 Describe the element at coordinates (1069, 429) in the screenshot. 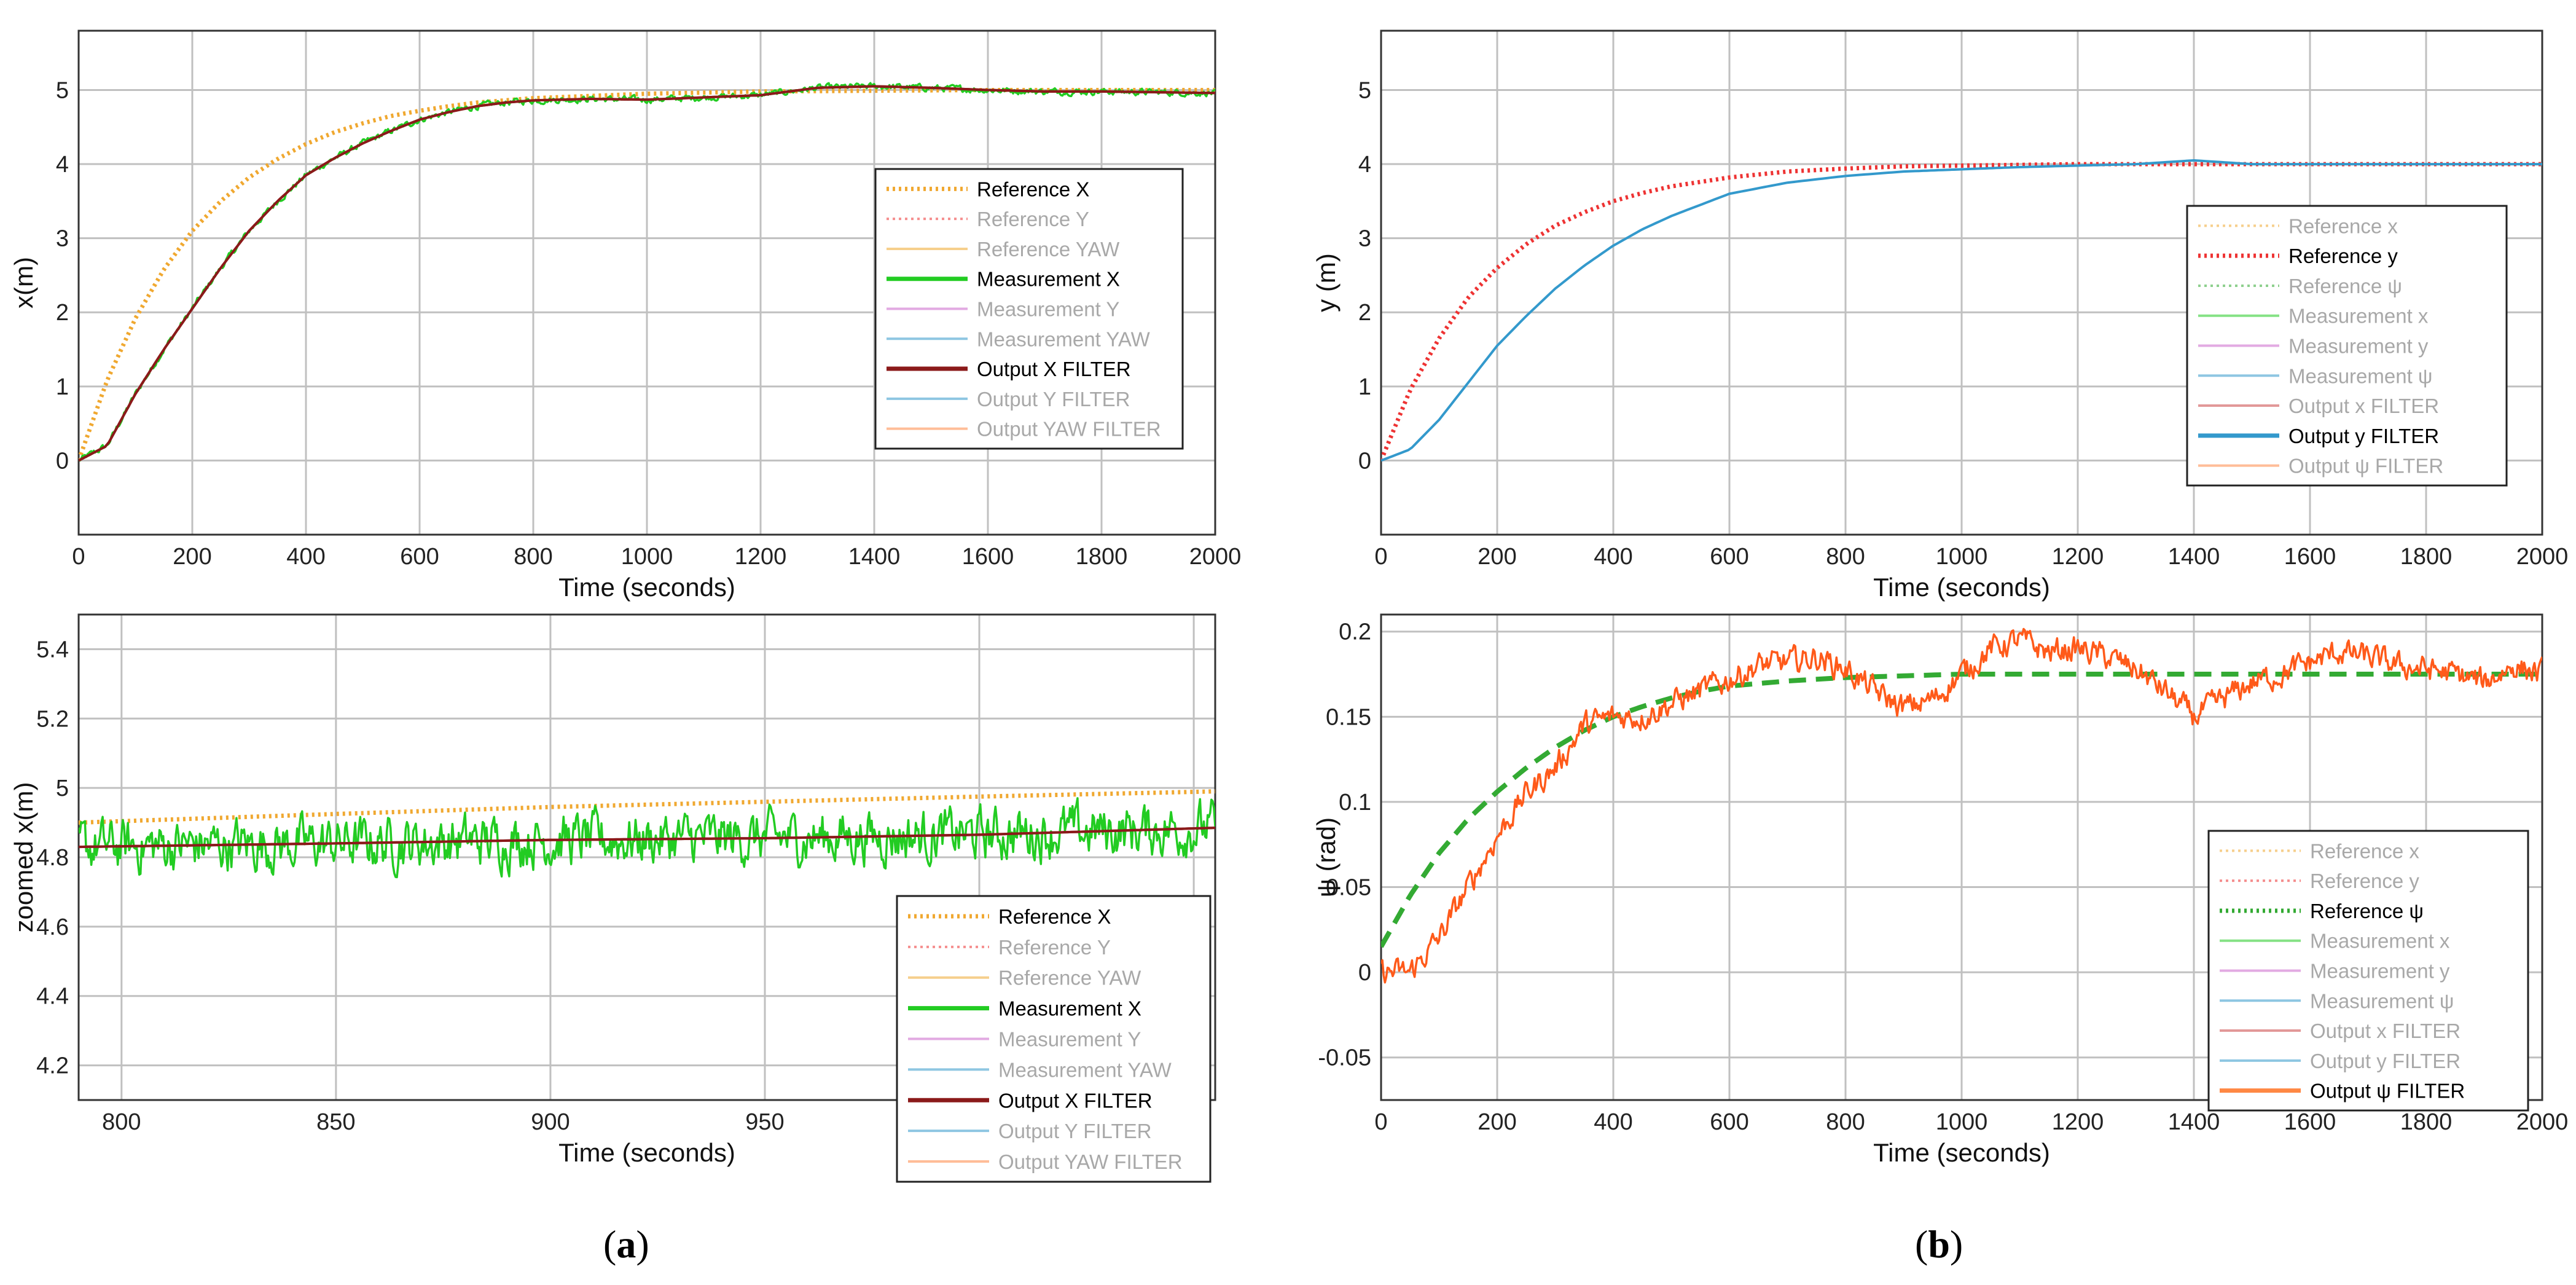

I see `legend-entry-label: Output YAW FILTER` at that location.